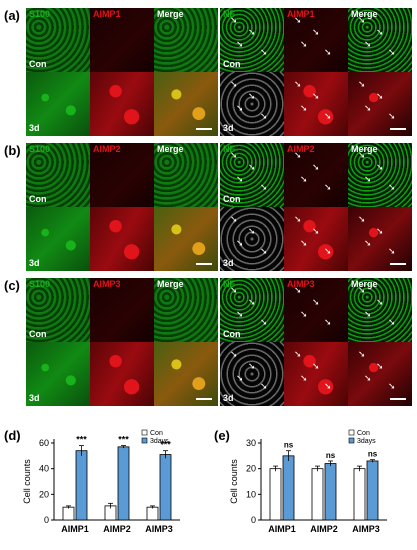 The image size is (417, 550). I want to click on marker-image, so click(122, 239).